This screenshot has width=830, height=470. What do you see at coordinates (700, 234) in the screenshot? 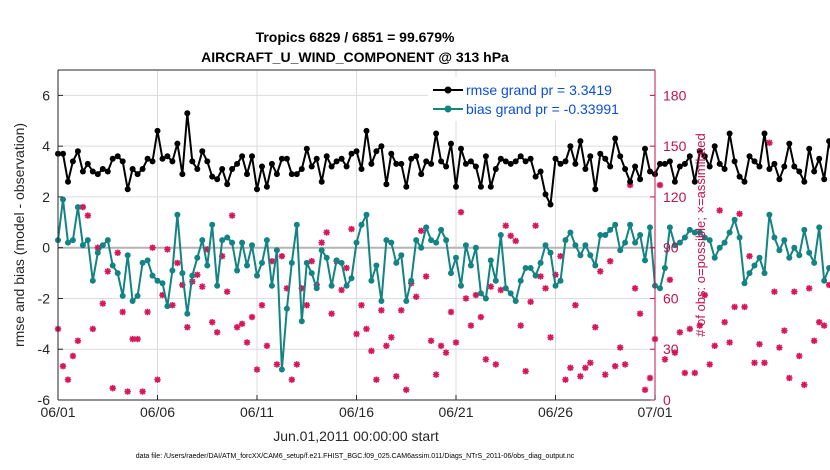
I see `y-axis-label-right: # of obs: o=possible; ×=assimilated` at bounding box center [700, 234].